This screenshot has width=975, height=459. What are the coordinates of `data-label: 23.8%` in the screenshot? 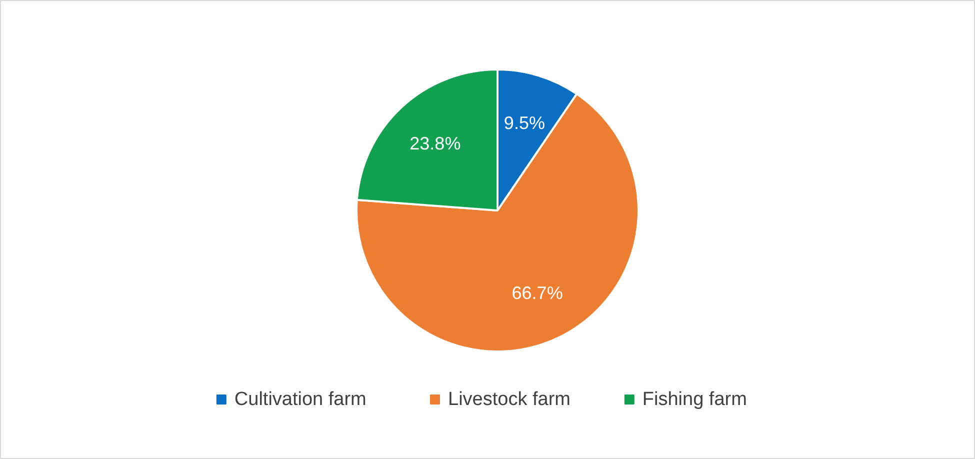 It's located at (435, 143).